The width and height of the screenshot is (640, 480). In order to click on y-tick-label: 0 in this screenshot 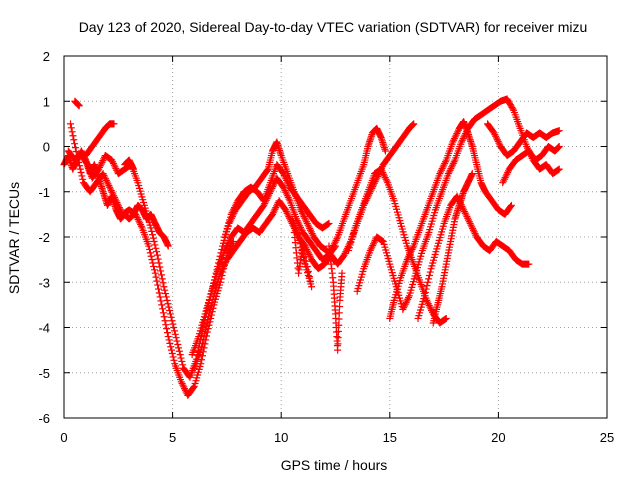, I will do `click(46, 147)`.